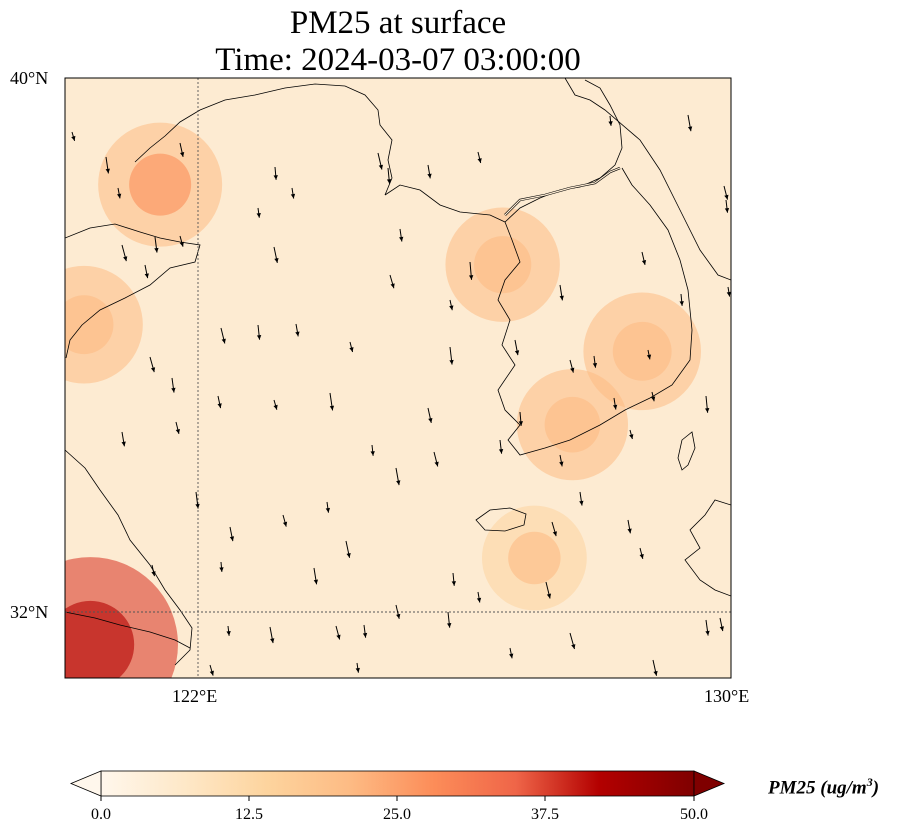 Image resolution: width=905 pixels, height=836 pixels. What do you see at coordinates (398, 23) in the screenshot?
I see `map-title: PM25 at surface` at bounding box center [398, 23].